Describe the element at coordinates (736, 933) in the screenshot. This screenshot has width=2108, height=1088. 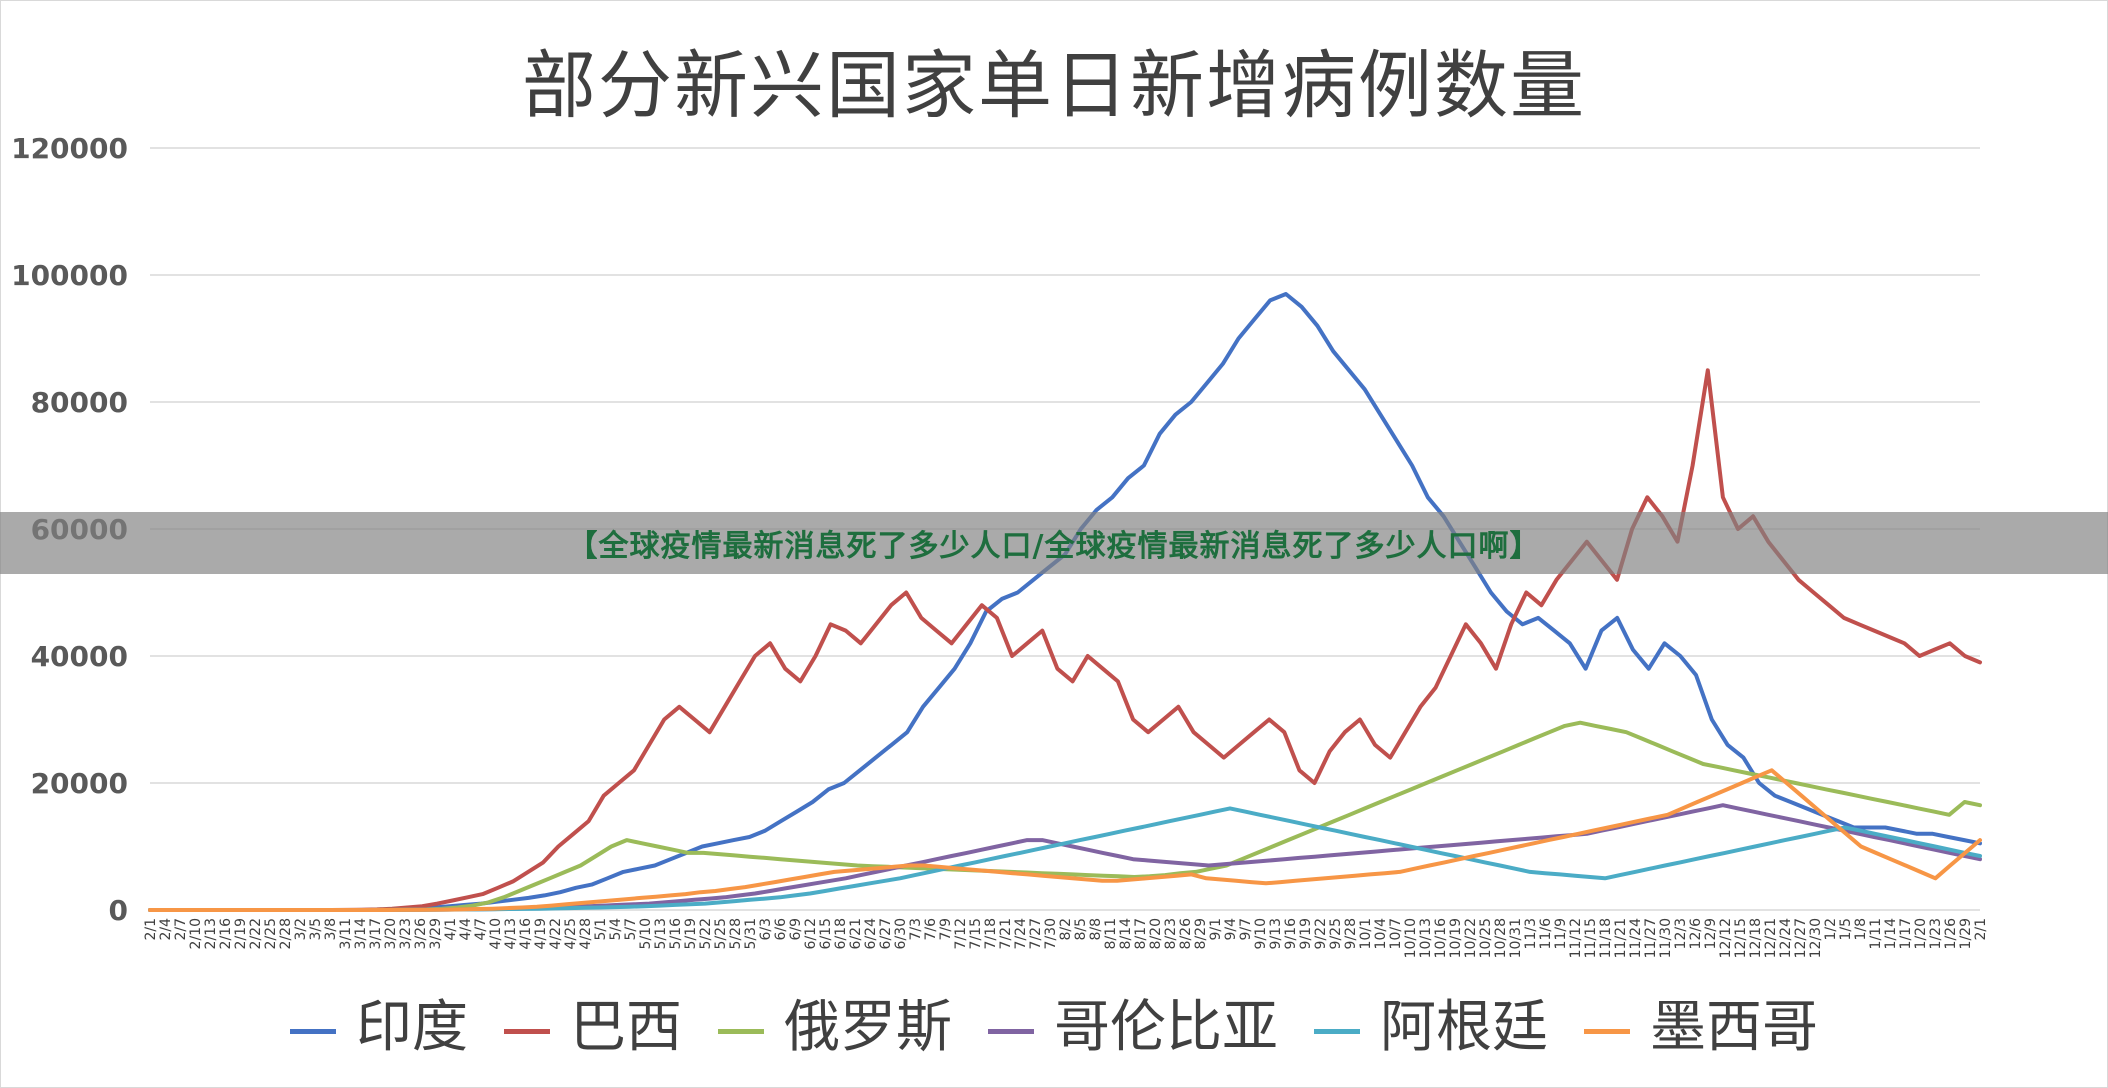
I see `x-tick-label: 5/28` at that location.